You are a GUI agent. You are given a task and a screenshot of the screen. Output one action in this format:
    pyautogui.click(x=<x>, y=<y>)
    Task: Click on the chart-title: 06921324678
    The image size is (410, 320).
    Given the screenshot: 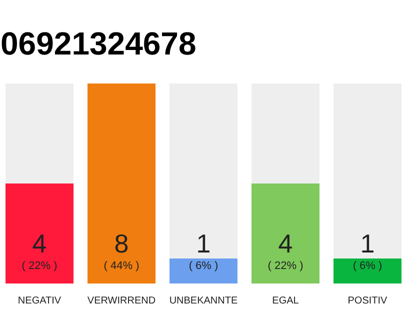 What is the action you would take?
    pyautogui.click(x=98, y=44)
    